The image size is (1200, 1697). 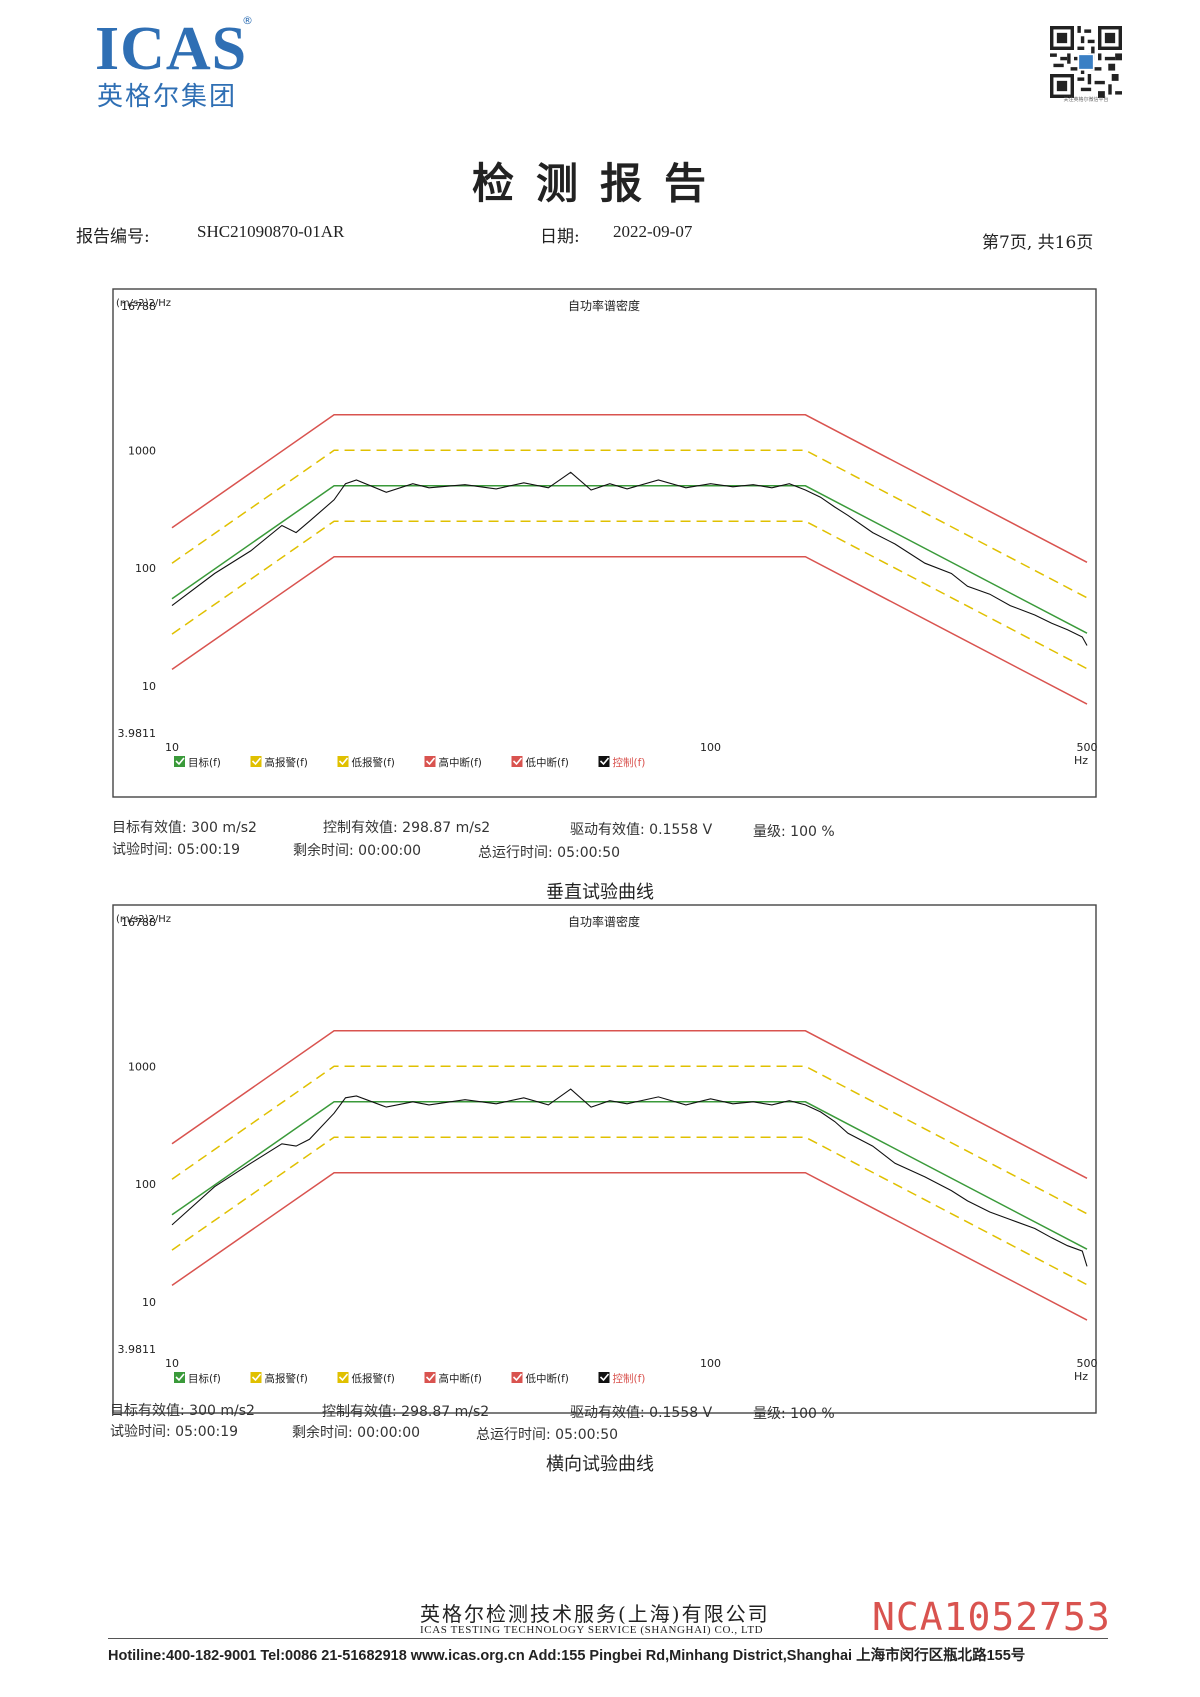 I want to click on company-logo: ICAS, so click(x=171, y=49).